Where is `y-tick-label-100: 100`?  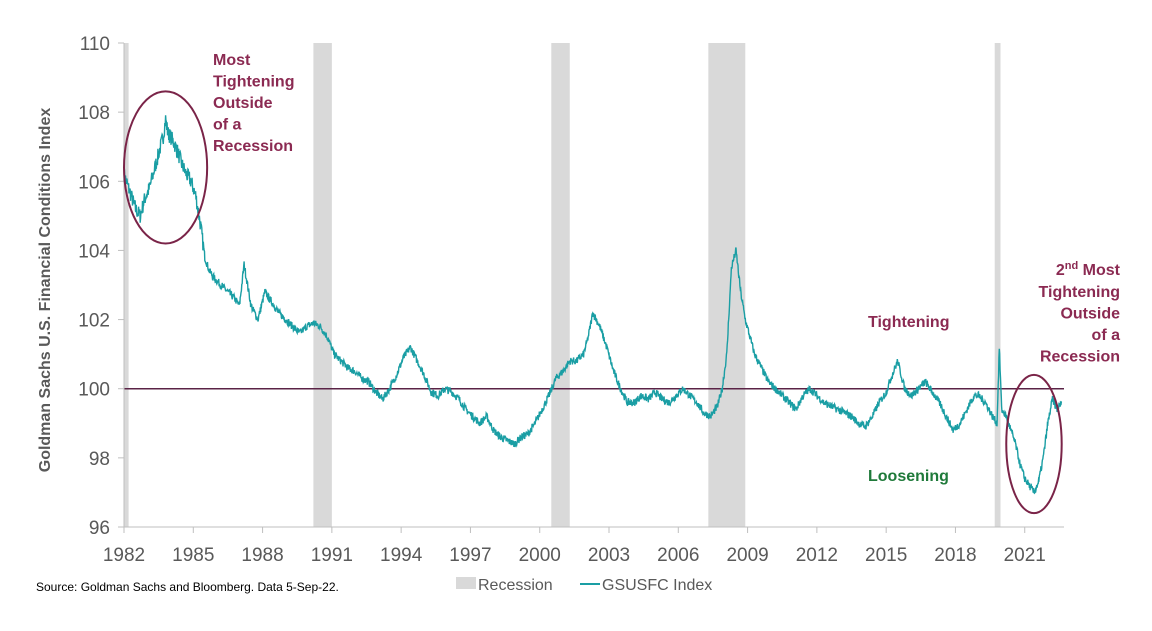 y-tick-label-100: 100 is located at coordinates (94, 390).